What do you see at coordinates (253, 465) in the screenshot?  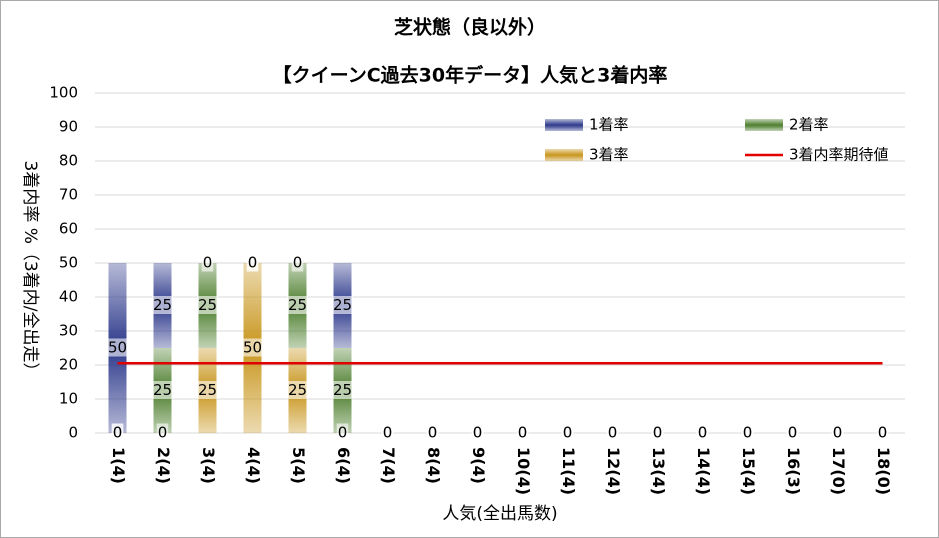 I see `x-tick-label: 4(4)` at bounding box center [253, 465].